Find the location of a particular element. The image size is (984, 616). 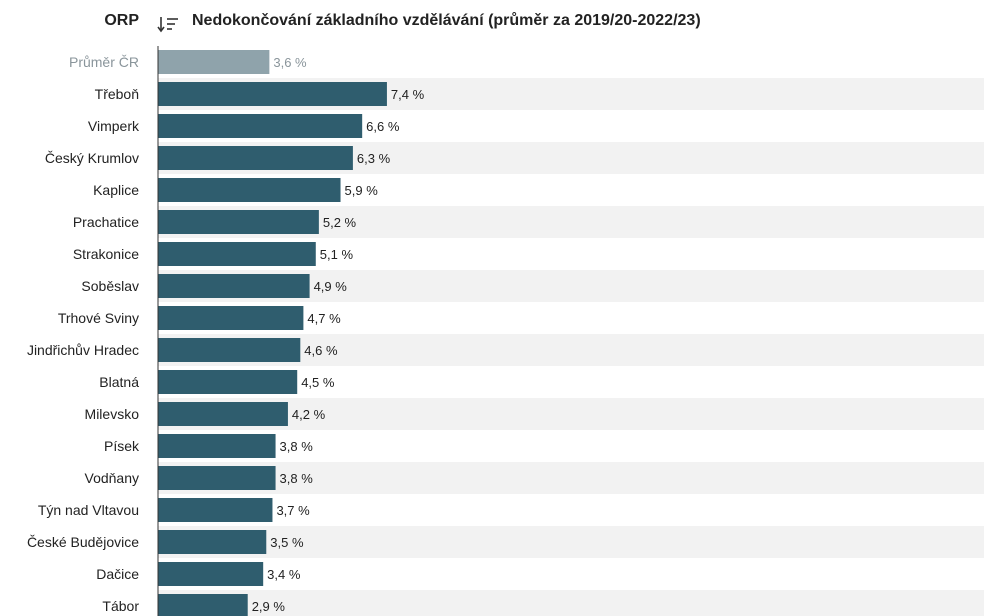

category-label: Strakonice is located at coordinates (106, 254).